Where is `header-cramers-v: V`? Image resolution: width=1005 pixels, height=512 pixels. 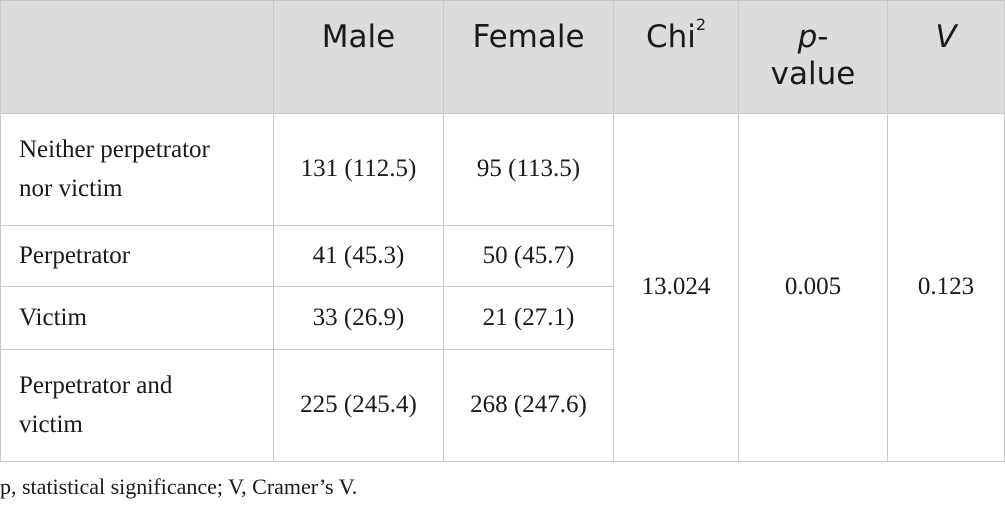 header-cramers-v: V is located at coordinates (946, 57).